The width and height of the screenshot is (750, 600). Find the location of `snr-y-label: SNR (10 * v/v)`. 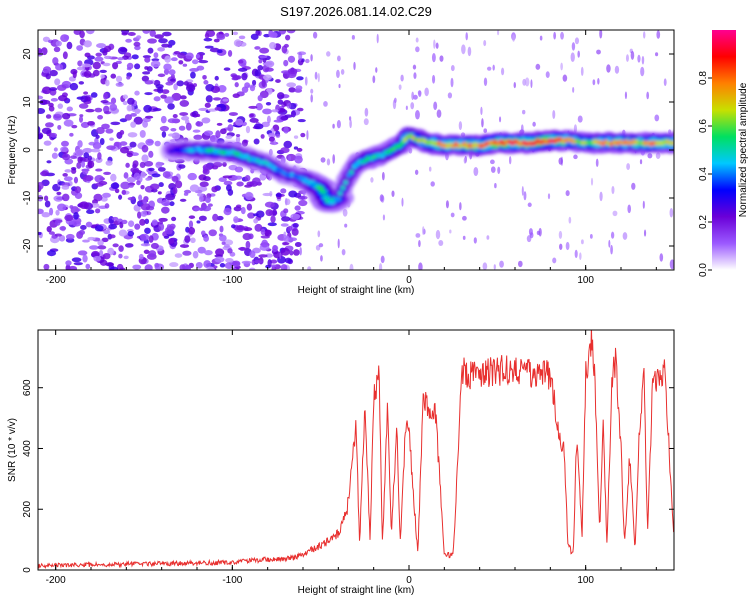

snr-y-label: SNR (10 * v/v) is located at coordinates (12, 450).